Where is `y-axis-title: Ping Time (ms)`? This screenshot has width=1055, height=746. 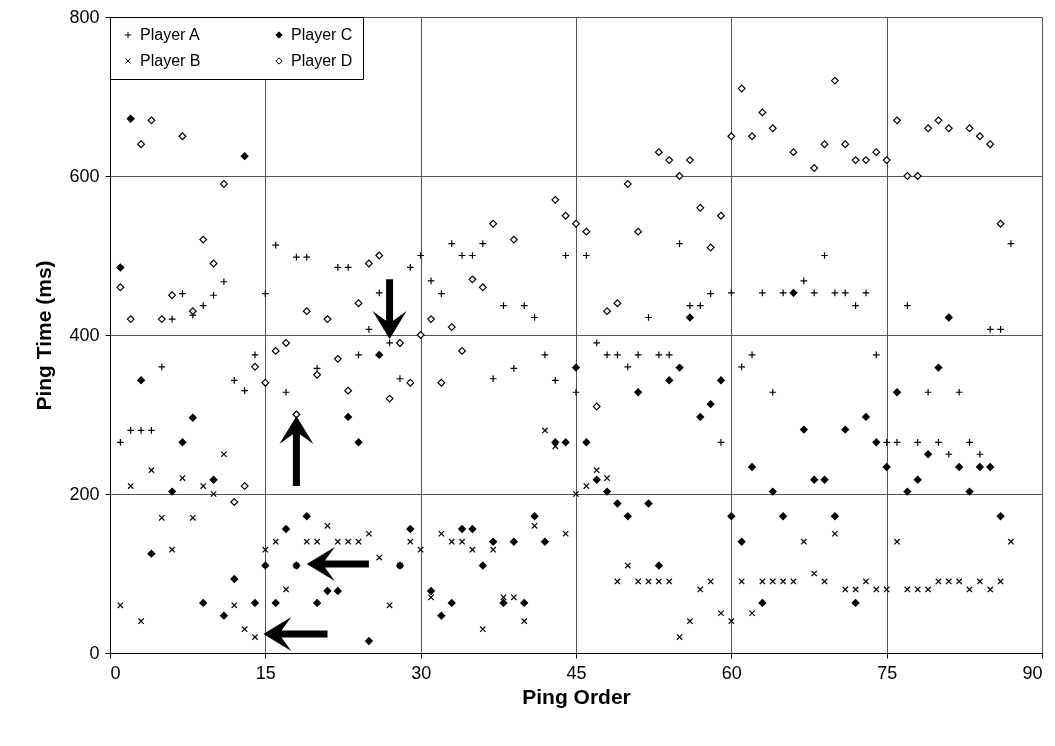 y-axis-title: Ping Time (ms) is located at coordinates (44, 335).